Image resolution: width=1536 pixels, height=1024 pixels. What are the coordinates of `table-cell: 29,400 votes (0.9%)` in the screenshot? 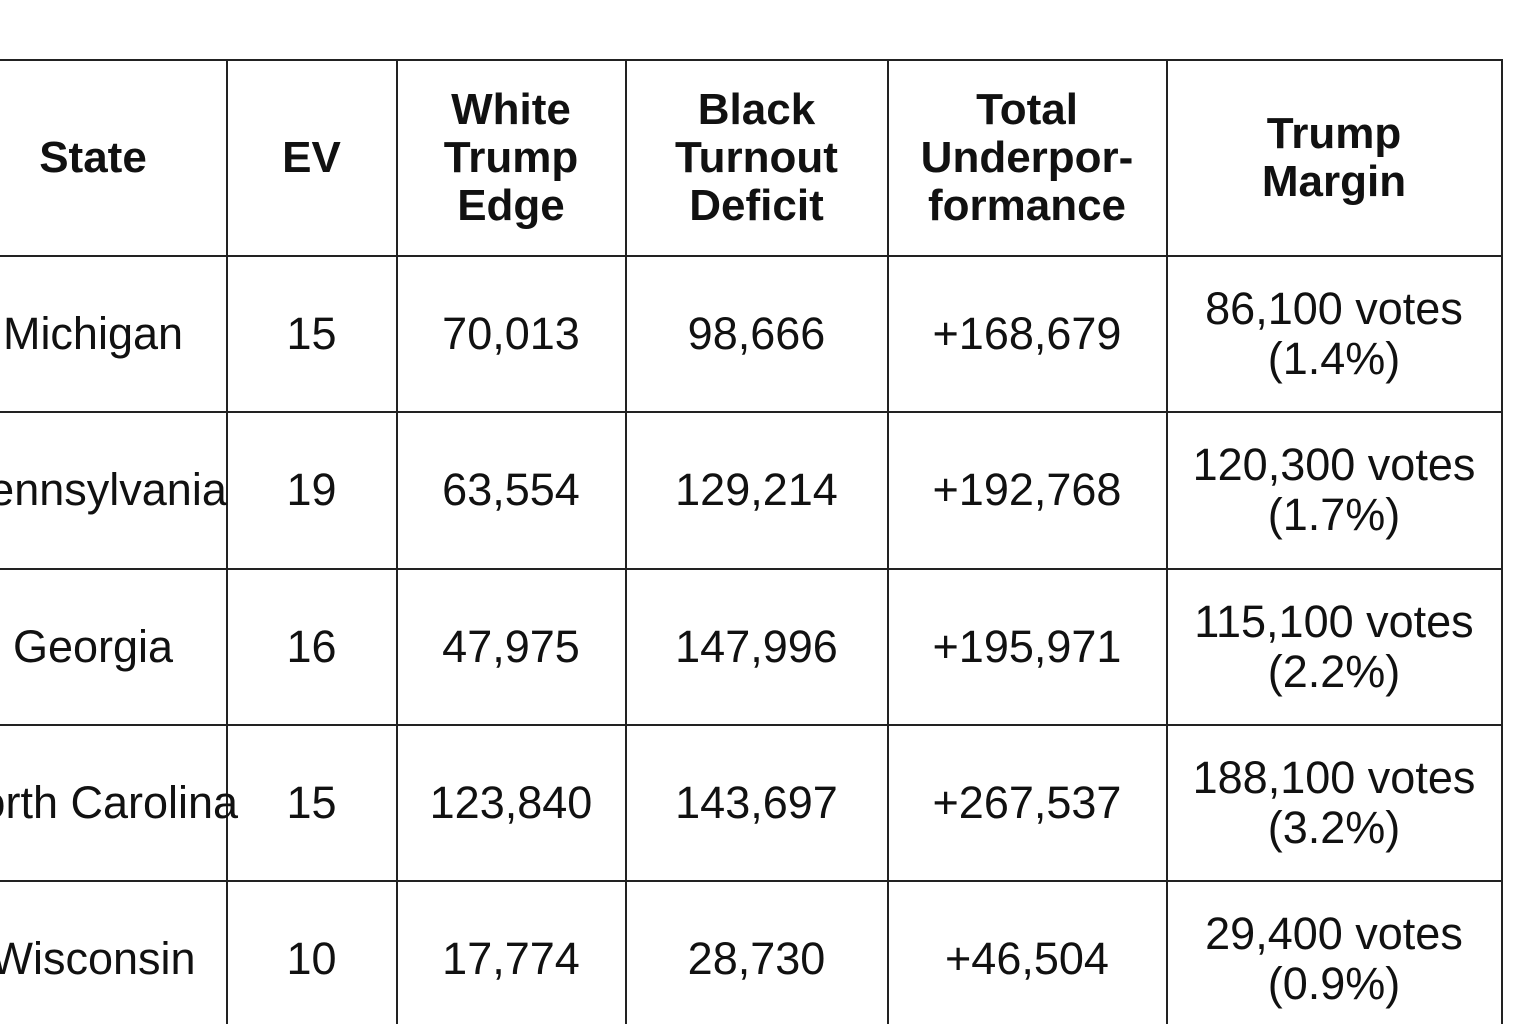 It's located at (1335, 952).